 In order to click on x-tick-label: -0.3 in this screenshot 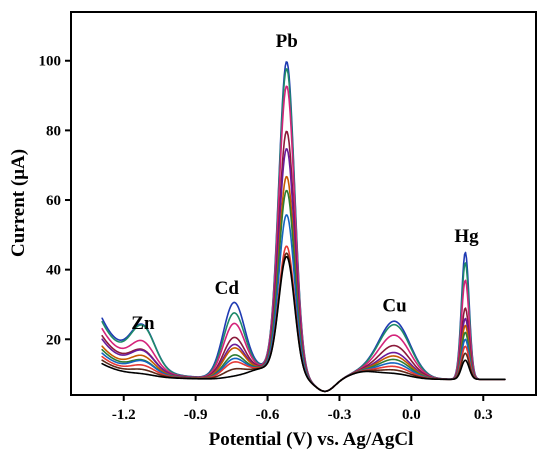, I will do `click(340, 415)`.